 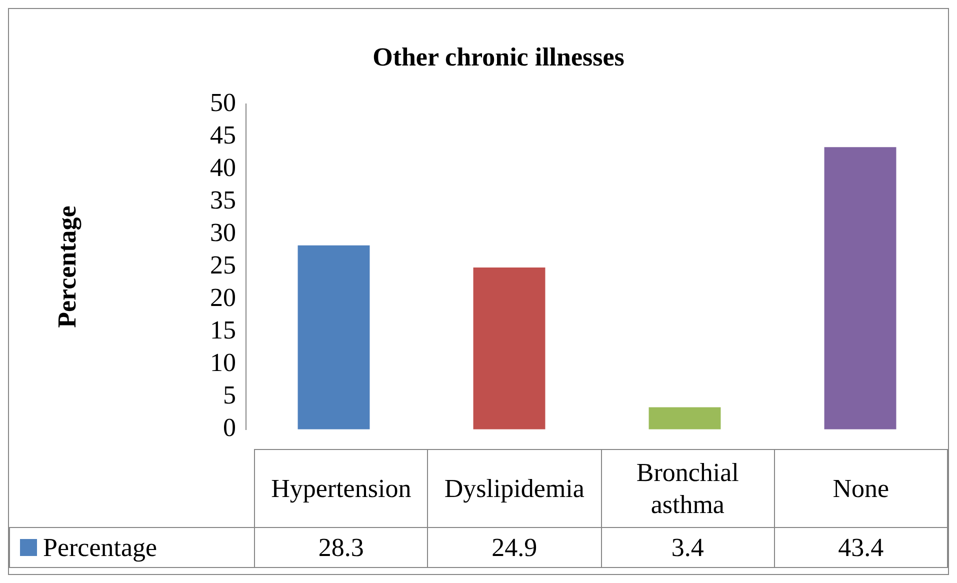 What do you see at coordinates (223, 233) in the screenshot?
I see `y-tick-label: 30` at bounding box center [223, 233].